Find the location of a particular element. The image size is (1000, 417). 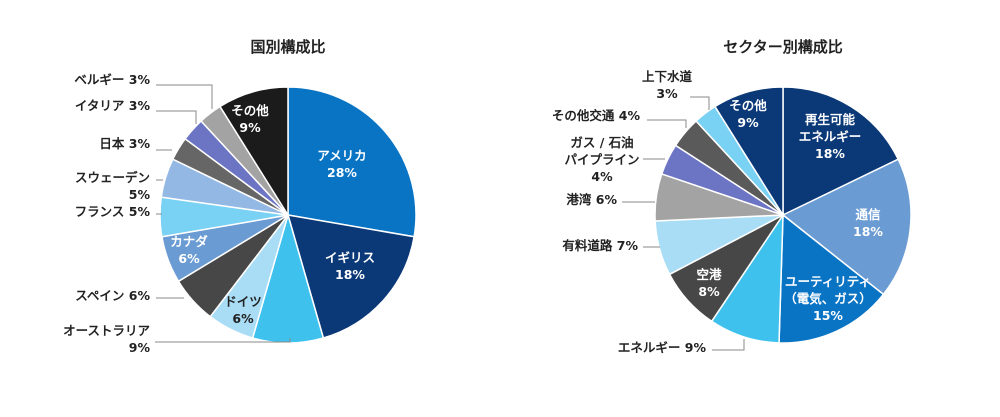

slice-label: その他交通 4% is located at coordinates (596, 115).